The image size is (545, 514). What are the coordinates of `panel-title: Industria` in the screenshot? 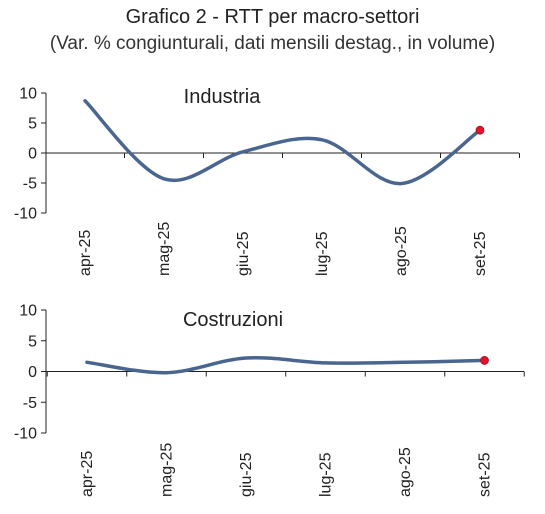 It's located at (223, 97).